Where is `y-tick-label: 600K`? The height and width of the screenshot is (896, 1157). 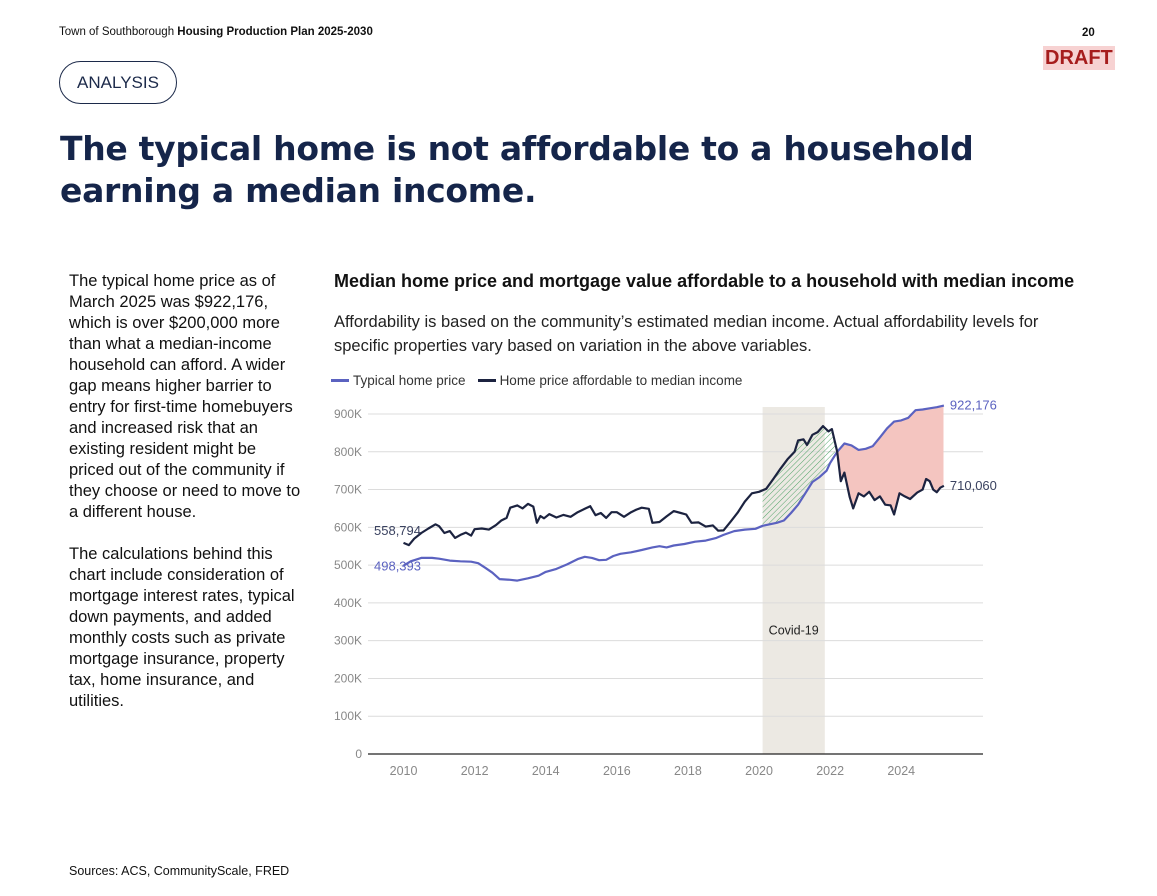
y-tick-label: 600K is located at coordinates (348, 527).